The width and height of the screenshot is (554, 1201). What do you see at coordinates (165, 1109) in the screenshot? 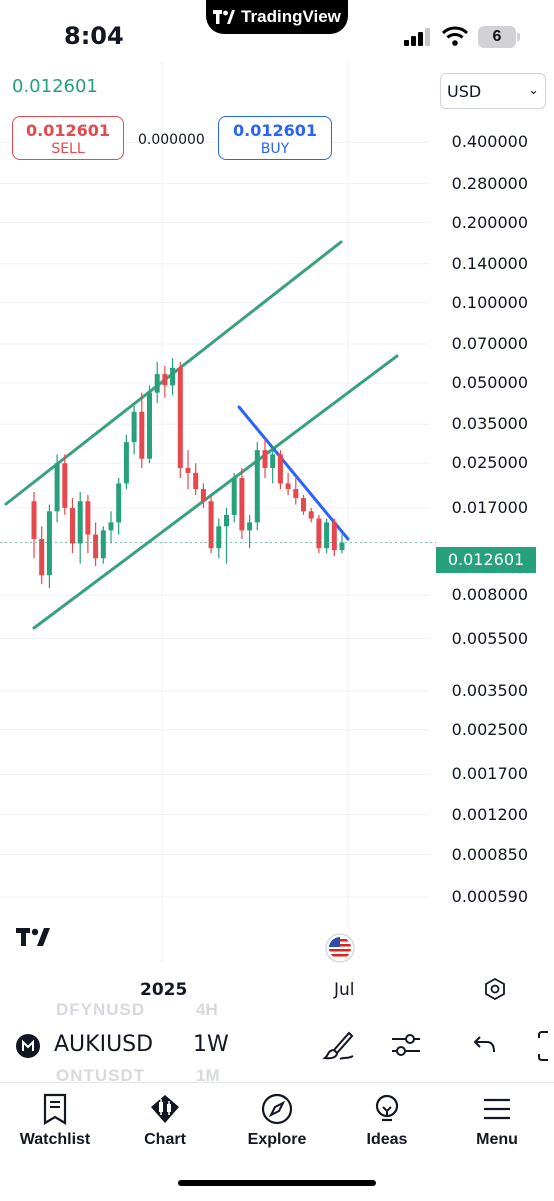
I see `chart-icon` at bounding box center [165, 1109].